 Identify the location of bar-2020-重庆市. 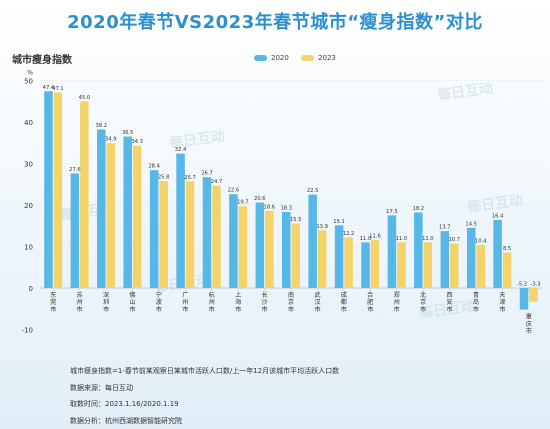
(524, 299).